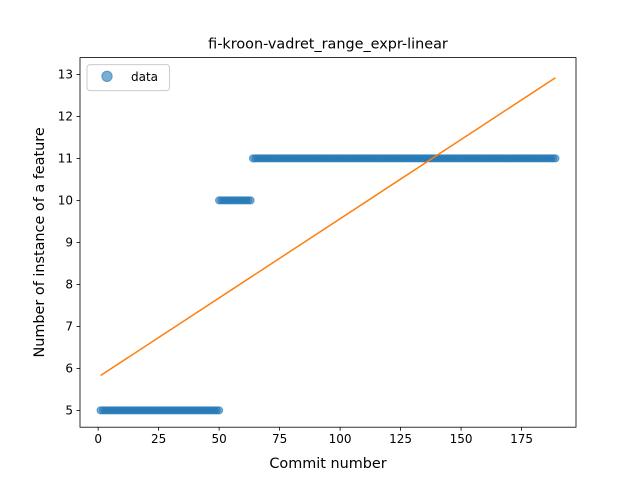  I want to click on y-tick-label: 9, so click(69, 243).